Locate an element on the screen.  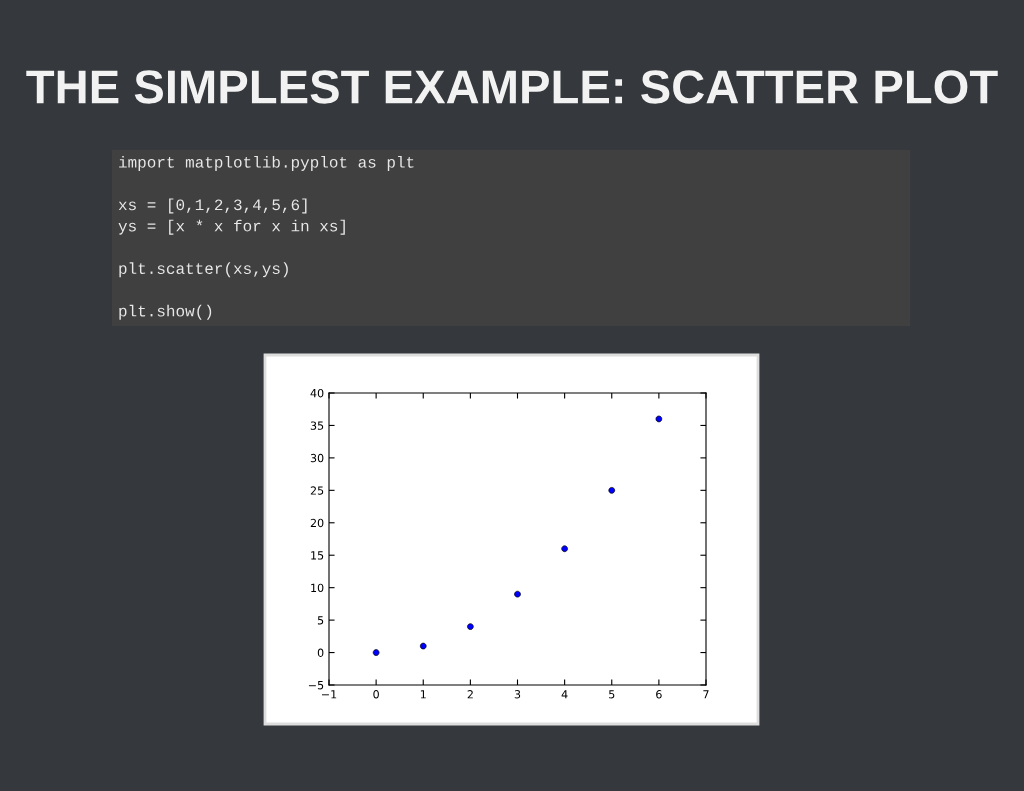
y-tick-label: 15 is located at coordinates (317, 555).